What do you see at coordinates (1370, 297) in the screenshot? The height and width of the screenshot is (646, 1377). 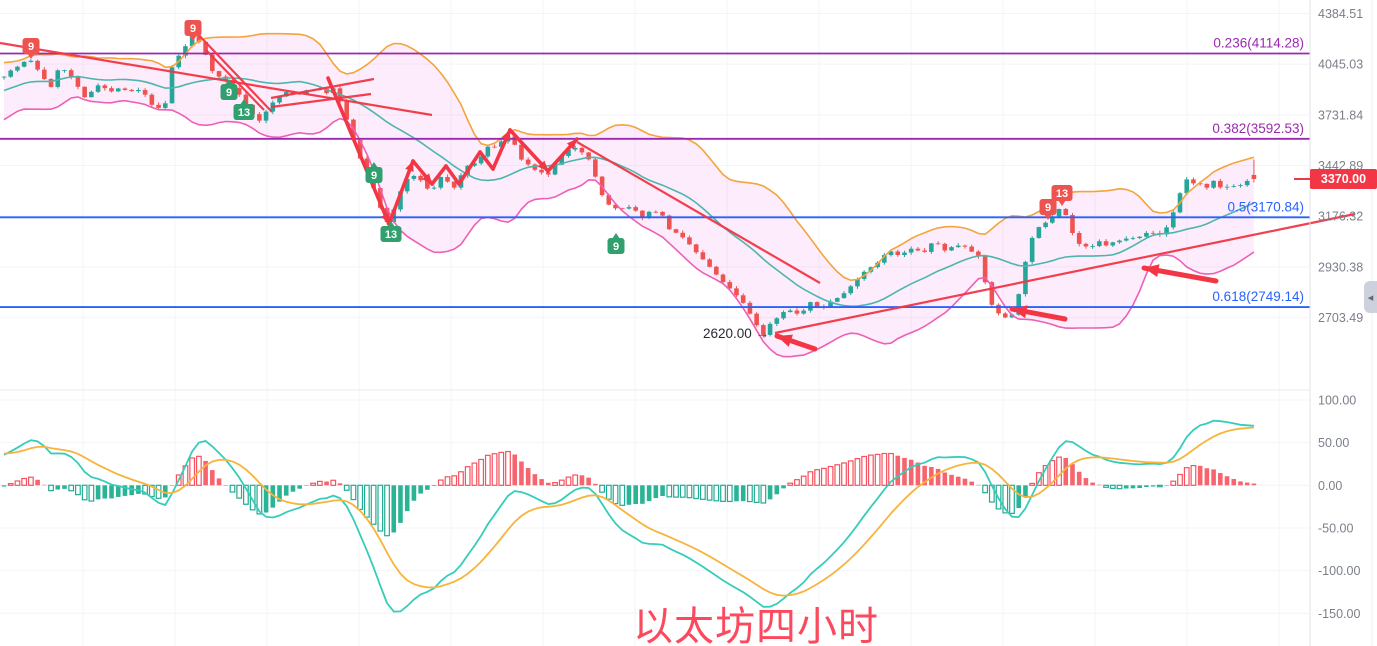 I see `axis-collapse-handle: ◂` at bounding box center [1370, 297].